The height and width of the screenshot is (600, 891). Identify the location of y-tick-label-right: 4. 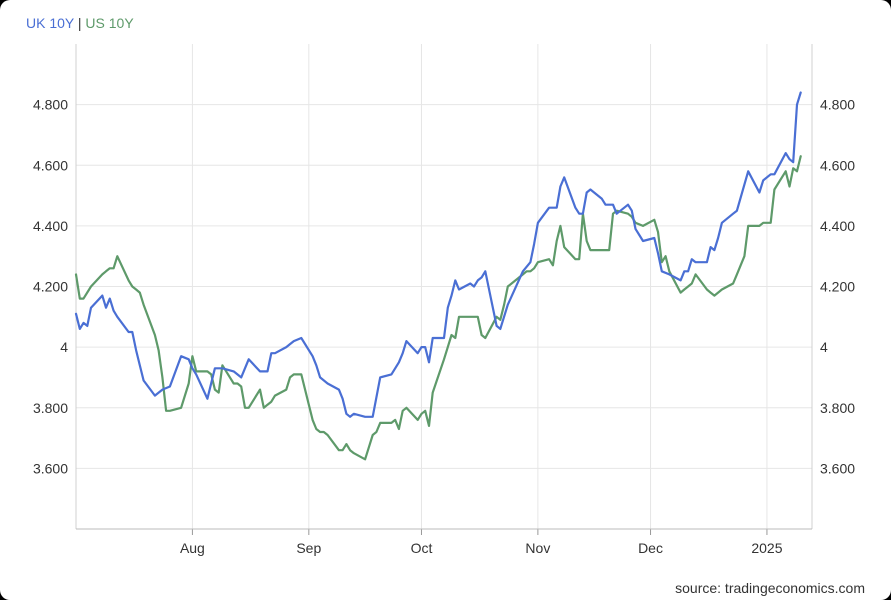
(824, 347).